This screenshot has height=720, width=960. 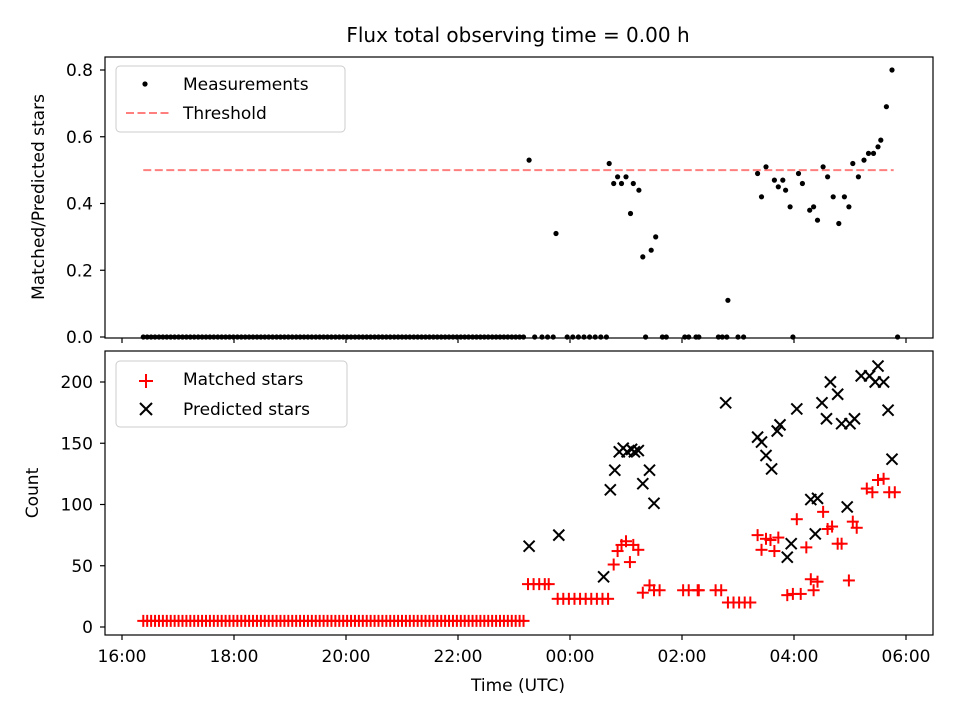 What do you see at coordinates (346, 657) in the screenshot?
I see `x-tick-label: 20:00` at bounding box center [346, 657].